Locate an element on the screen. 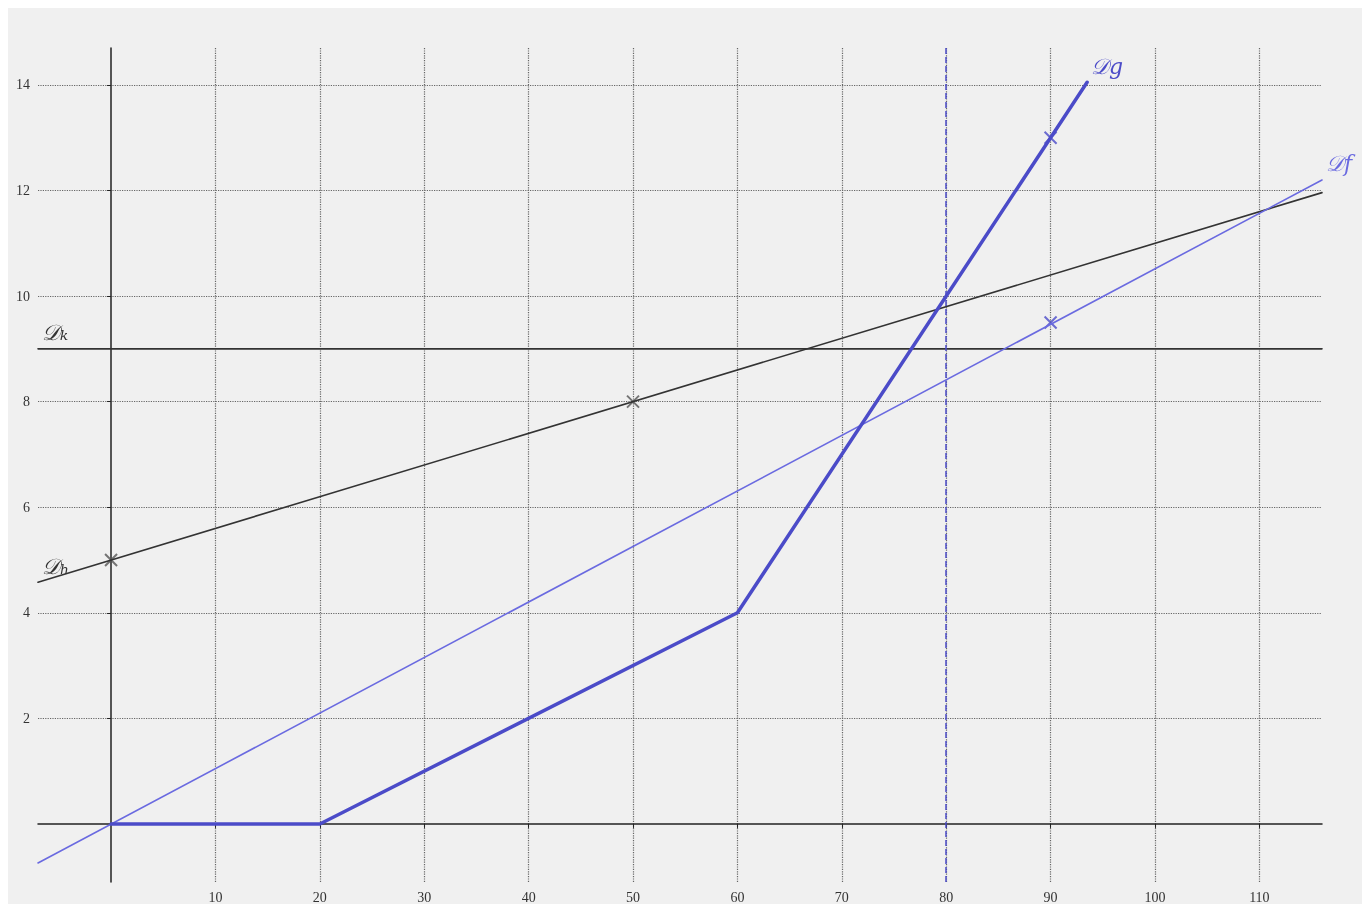  x-tick-label: 30 is located at coordinates (424, 897).